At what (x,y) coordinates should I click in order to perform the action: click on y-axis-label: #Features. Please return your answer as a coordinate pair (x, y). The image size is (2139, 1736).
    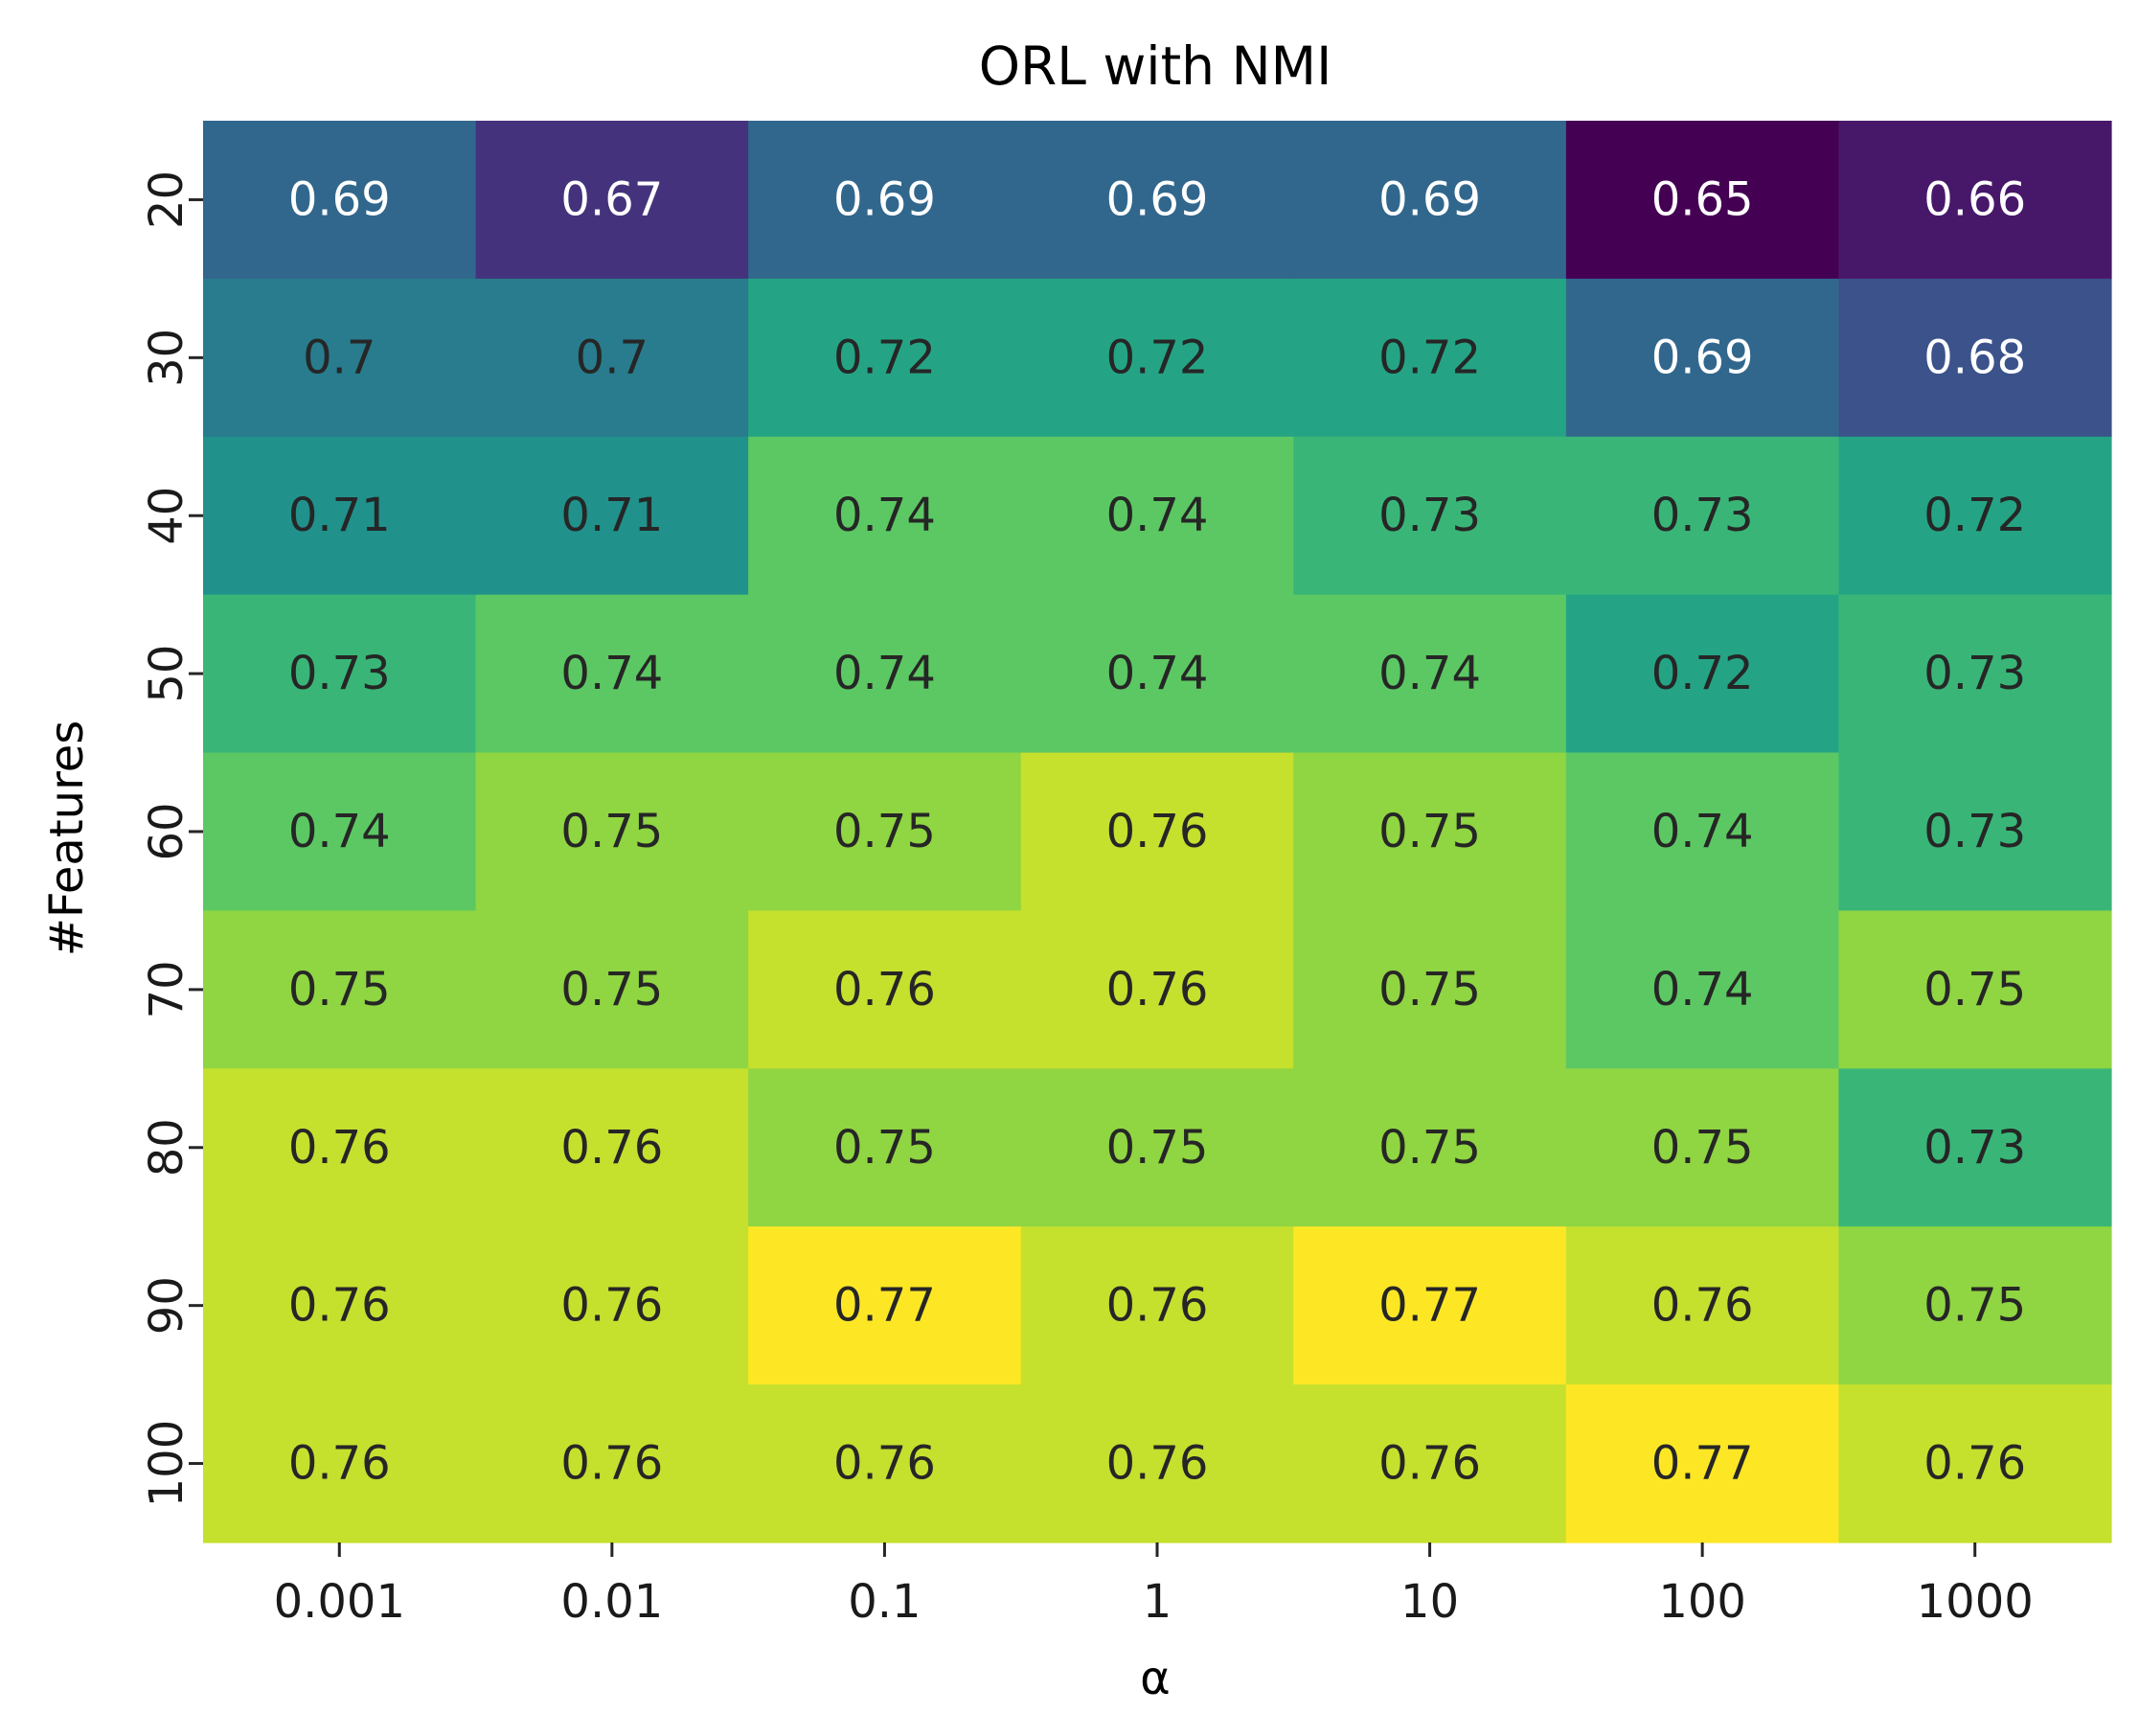
    Looking at the image, I should click on (67, 839).